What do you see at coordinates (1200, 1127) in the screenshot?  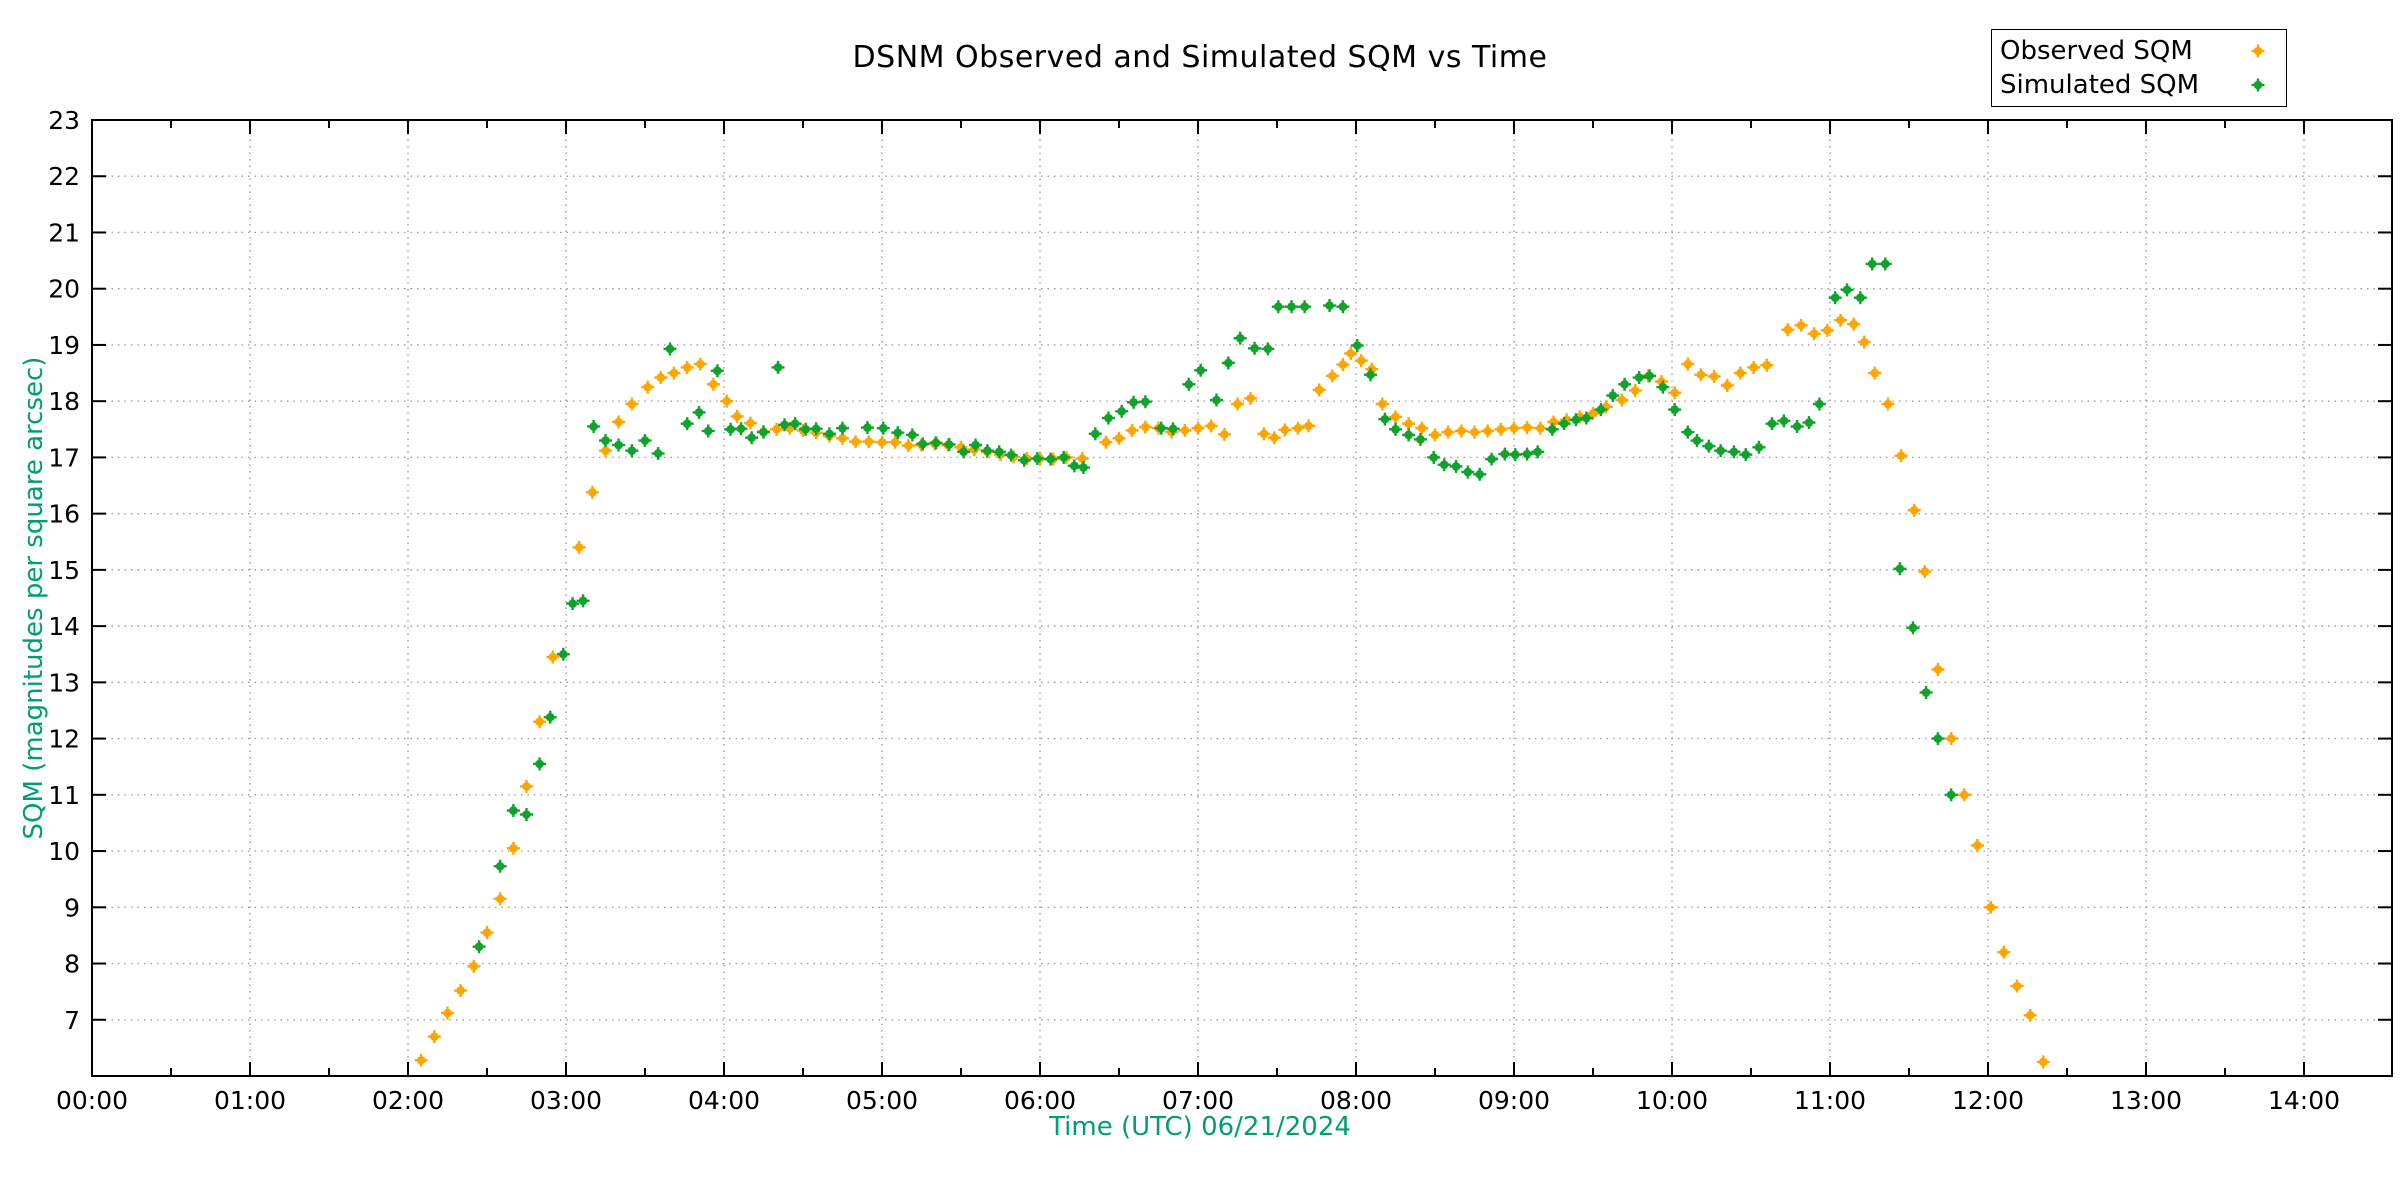 I see `x-axis-label: Time (UTC) 06/21/2024` at bounding box center [1200, 1127].